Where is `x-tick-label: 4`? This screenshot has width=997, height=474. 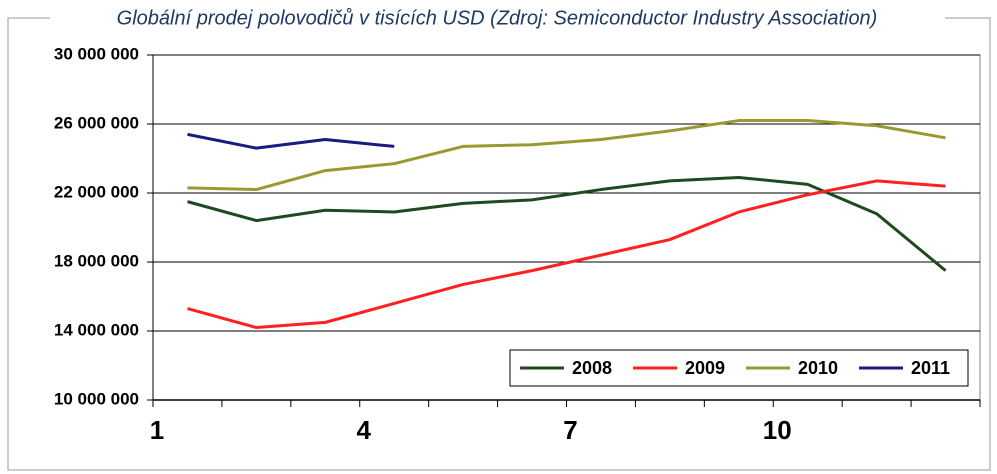
x-tick-label: 4 is located at coordinates (364, 430).